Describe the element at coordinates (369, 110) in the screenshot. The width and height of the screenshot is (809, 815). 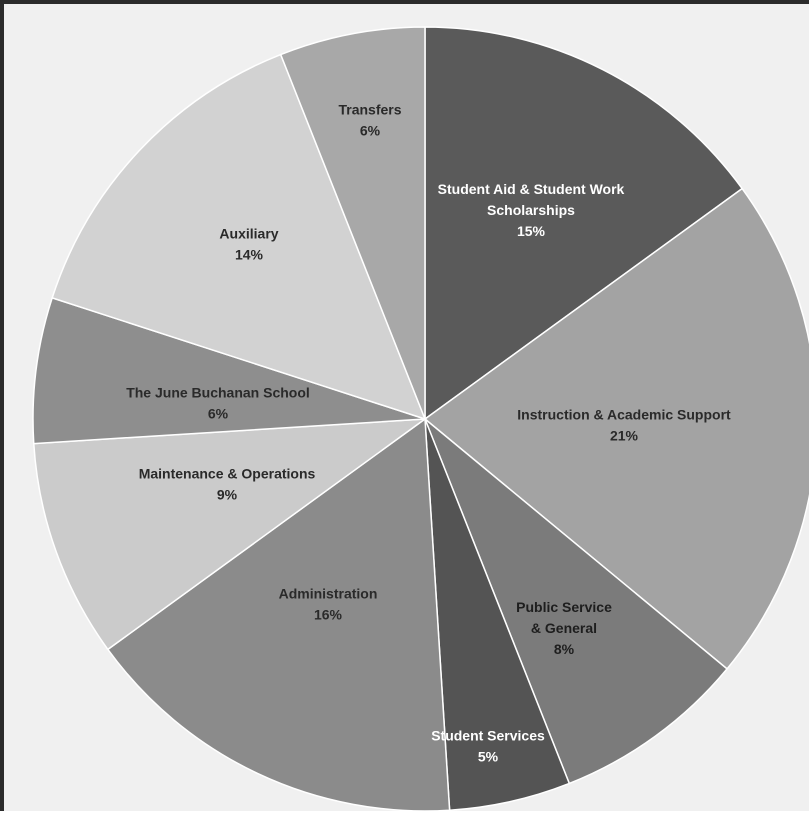
I see `slice-name-label: Transfers` at that location.